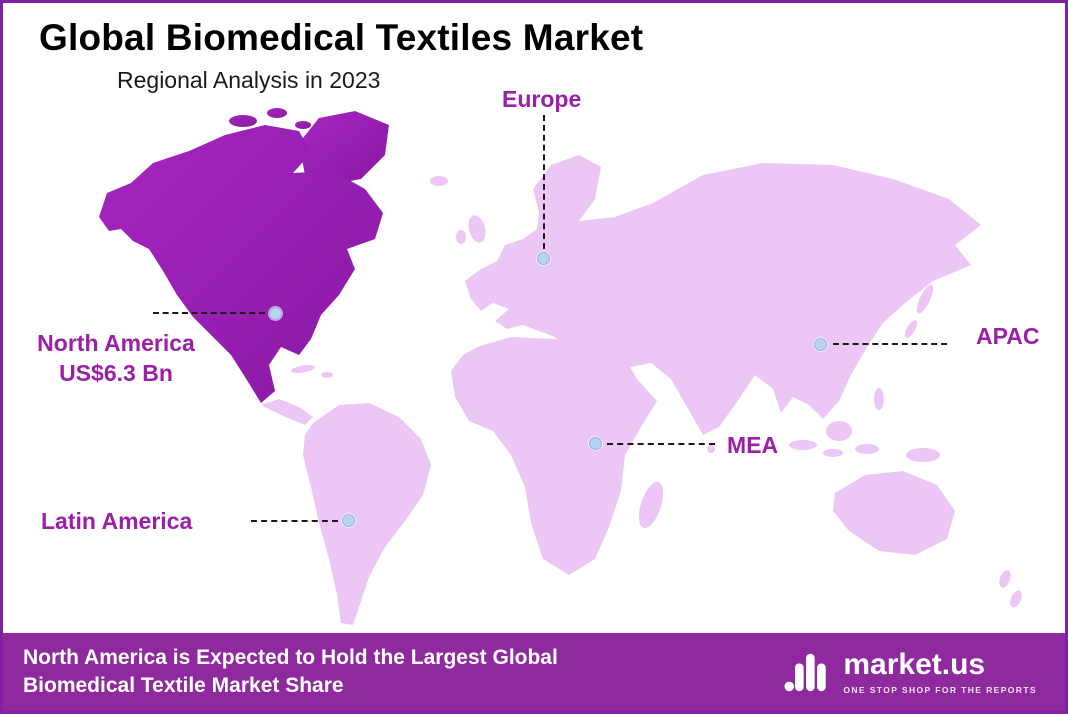  Describe the element at coordinates (116, 372) in the screenshot. I see `region-value-north-america: US$6.3 Bn` at that location.